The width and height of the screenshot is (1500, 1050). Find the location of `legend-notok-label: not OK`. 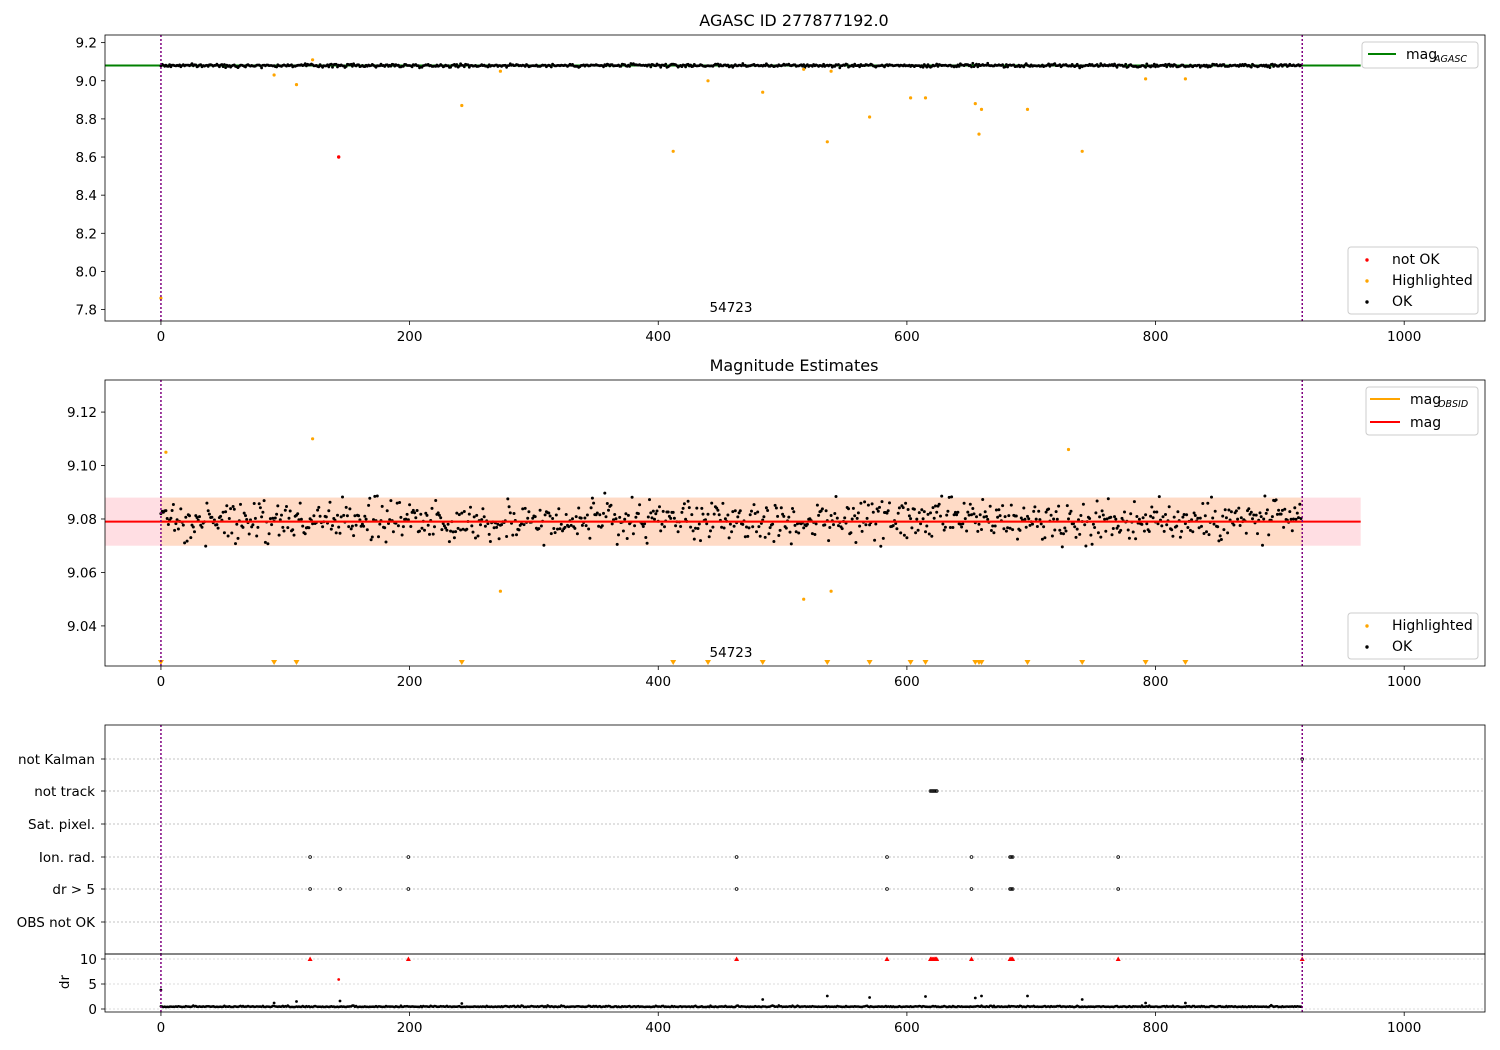

legend-notok-label: not OK is located at coordinates (1416, 260).